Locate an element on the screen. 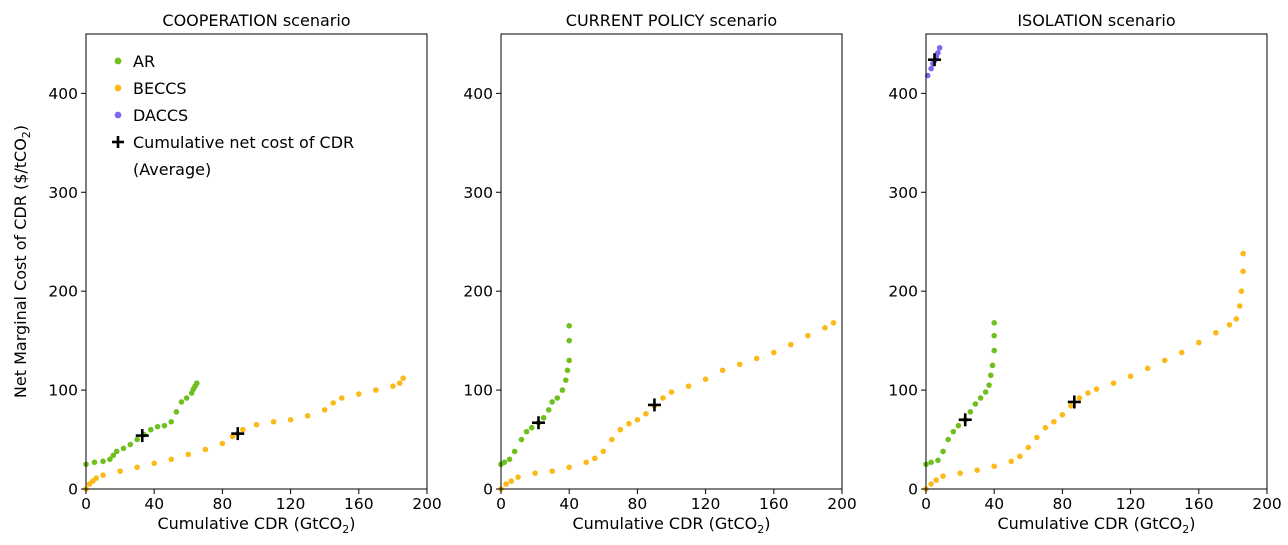 The width and height of the screenshot is (1288, 545). legend-label: DACCS is located at coordinates (160, 115).